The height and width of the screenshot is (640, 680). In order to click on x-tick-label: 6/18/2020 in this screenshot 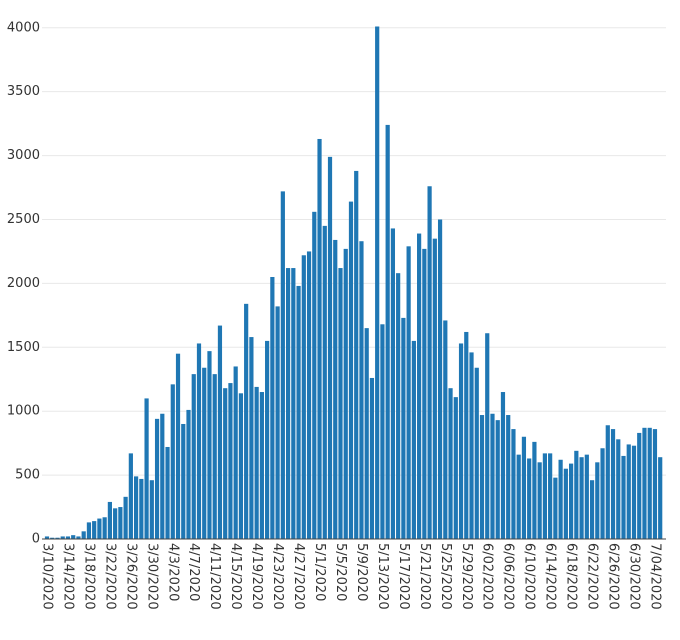, I will do `click(571, 576)`.